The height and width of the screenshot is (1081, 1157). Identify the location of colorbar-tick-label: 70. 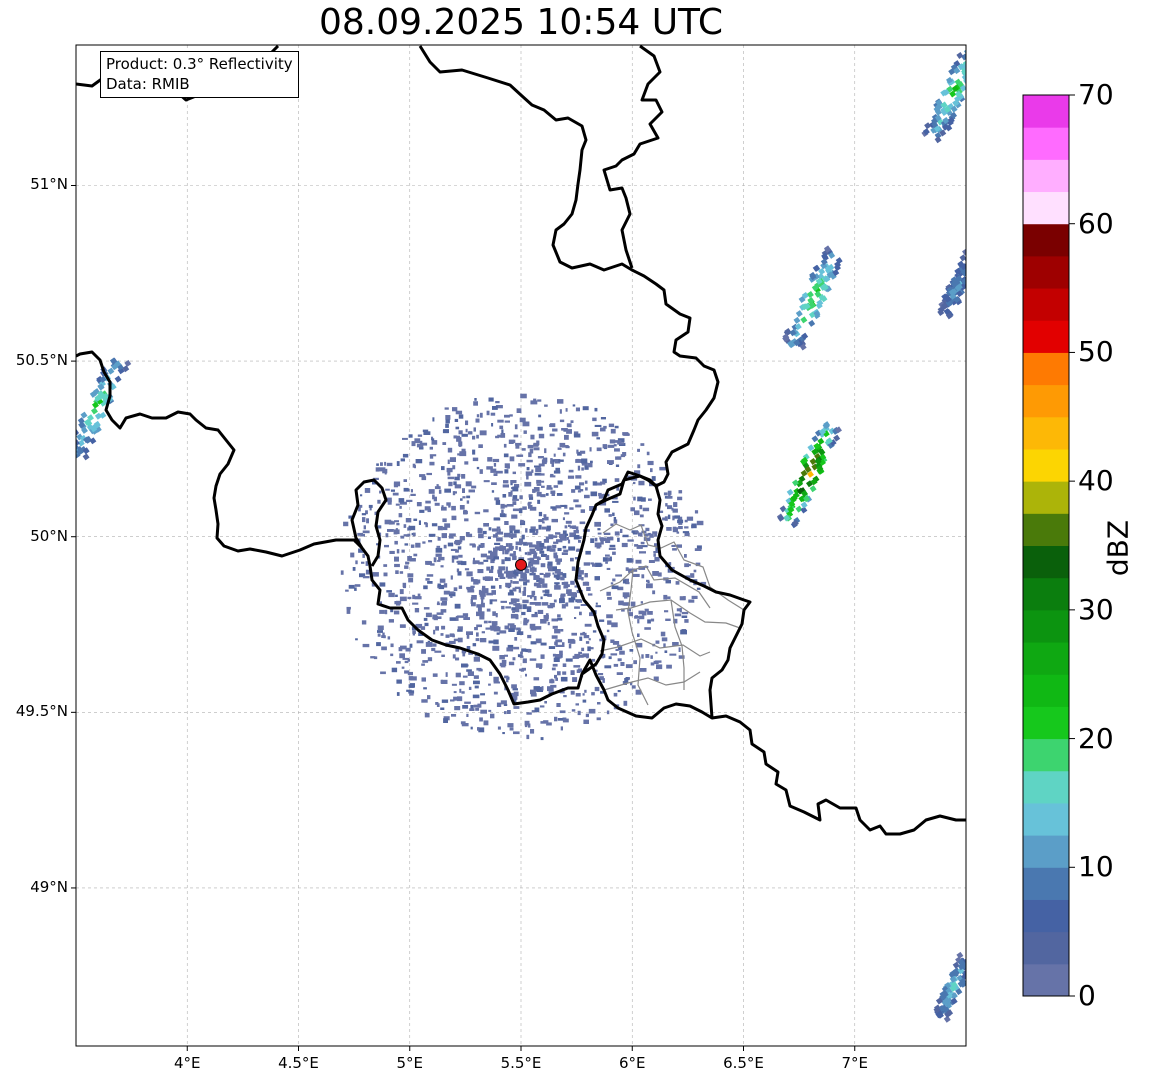
(1096, 94).